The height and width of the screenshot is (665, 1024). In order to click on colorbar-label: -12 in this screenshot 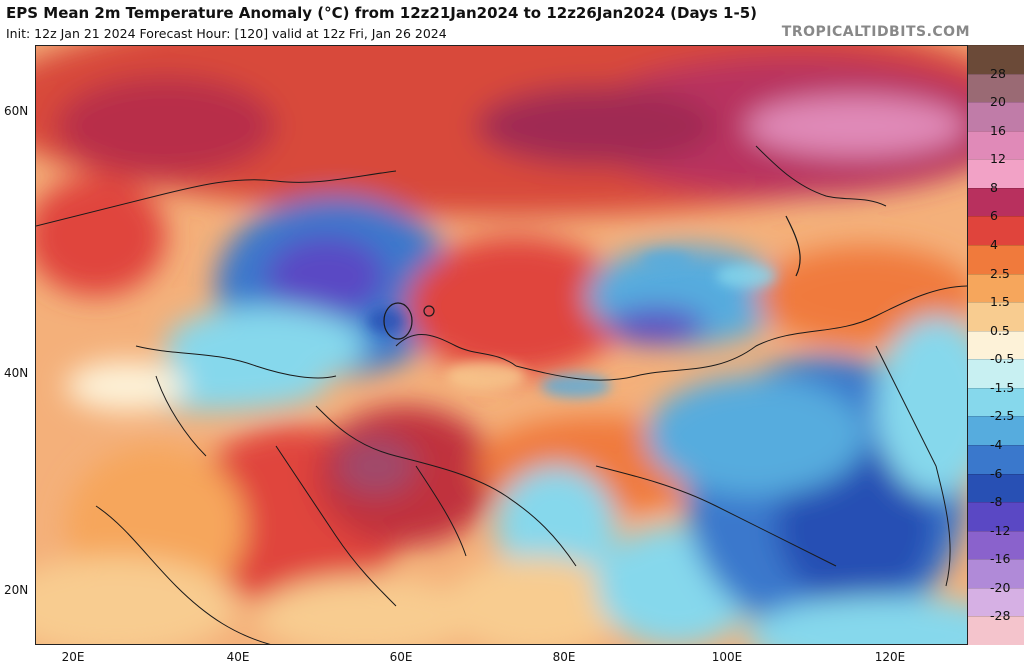, I will do `click(1000, 530)`.